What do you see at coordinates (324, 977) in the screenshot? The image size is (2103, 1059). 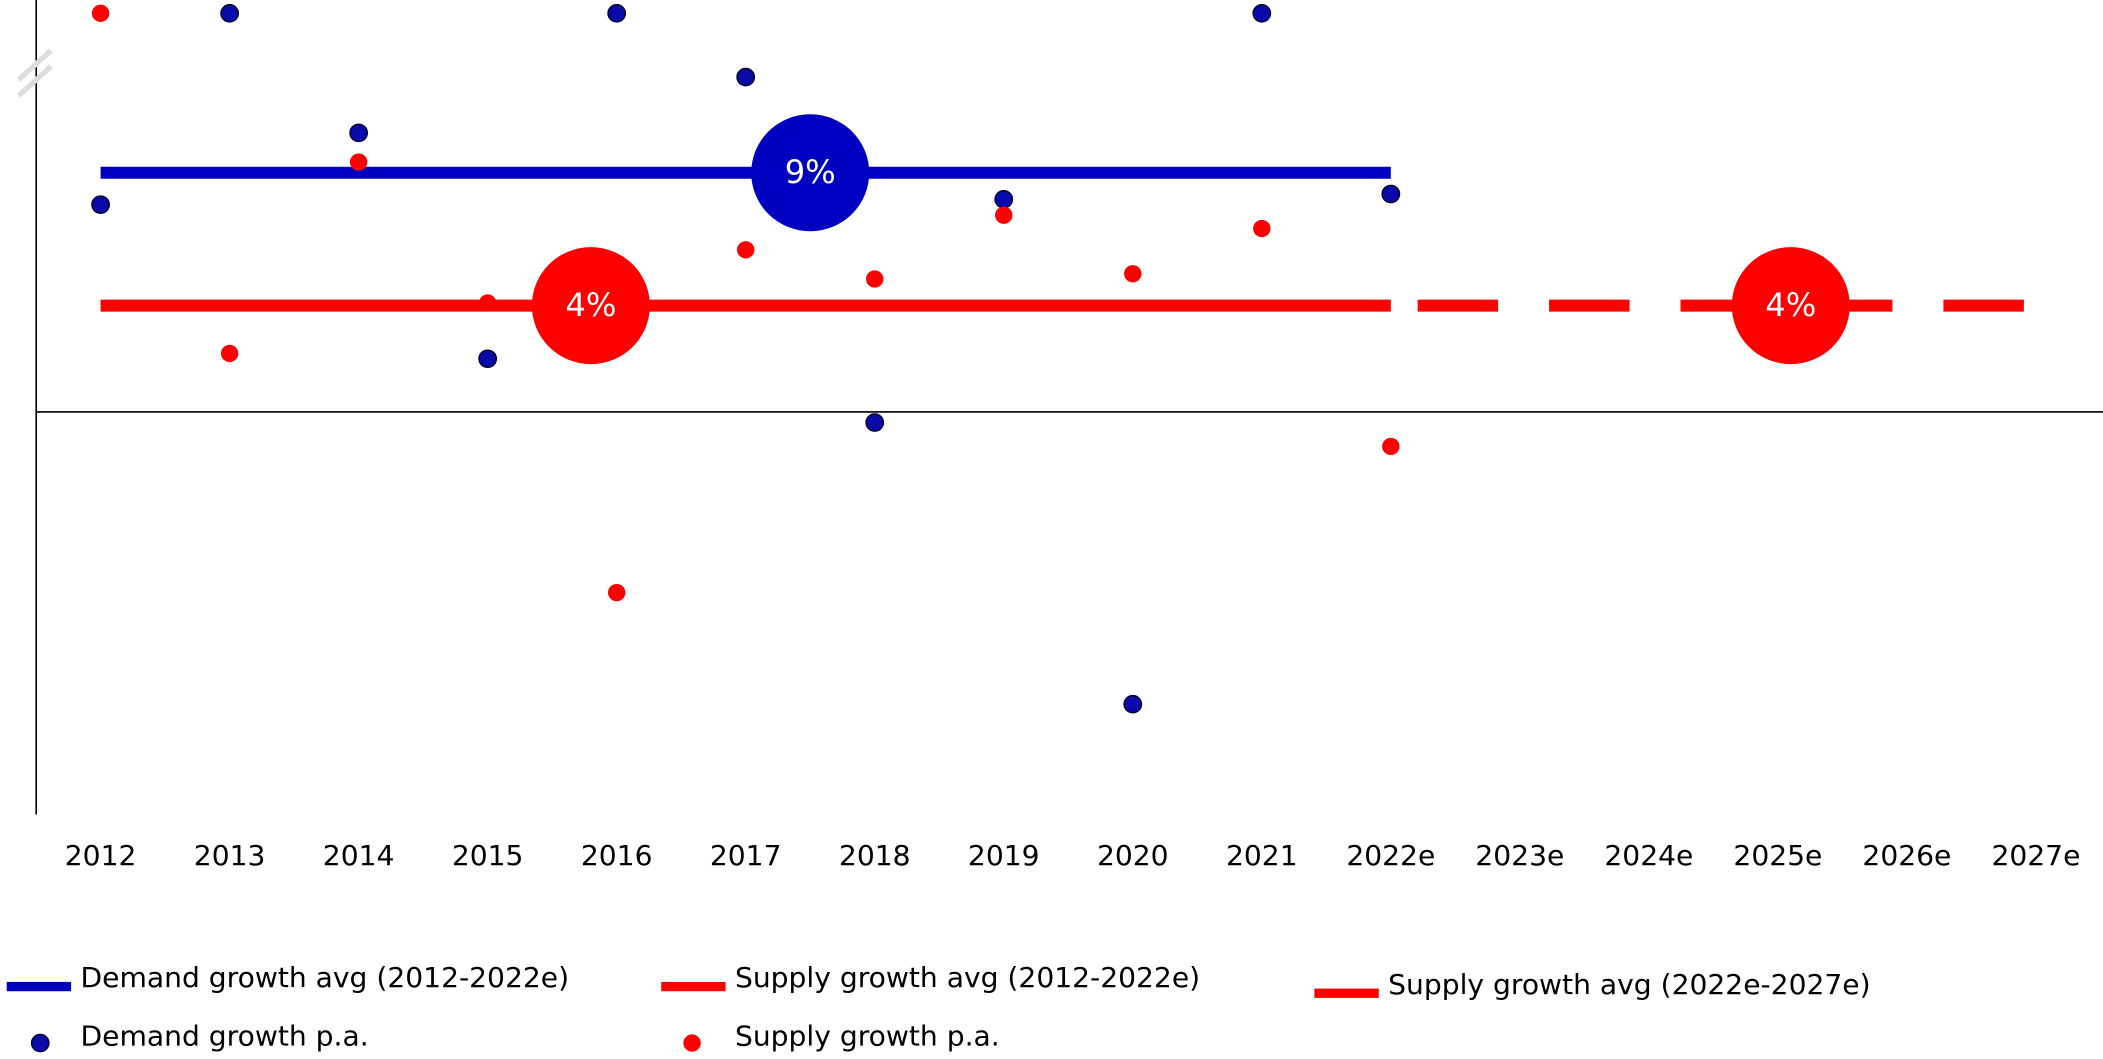 I see `legend-label: Demand growth avg (2012-2022e)` at bounding box center [324, 977].